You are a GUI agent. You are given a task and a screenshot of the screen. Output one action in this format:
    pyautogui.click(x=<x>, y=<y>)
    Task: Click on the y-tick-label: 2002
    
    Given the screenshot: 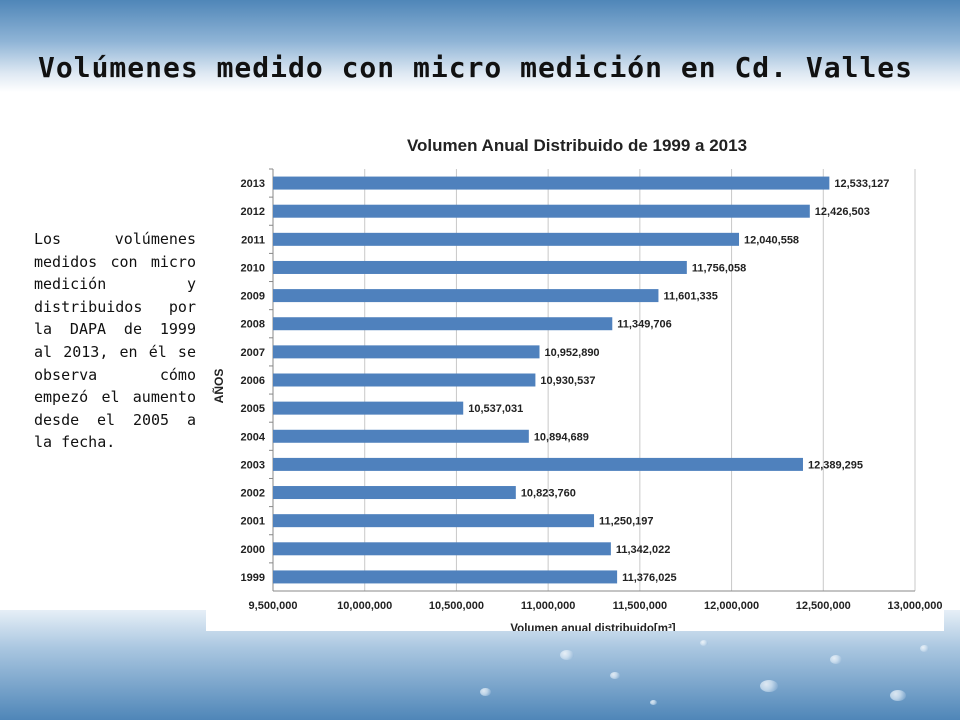 What is the action you would take?
    pyautogui.click(x=253, y=494)
    